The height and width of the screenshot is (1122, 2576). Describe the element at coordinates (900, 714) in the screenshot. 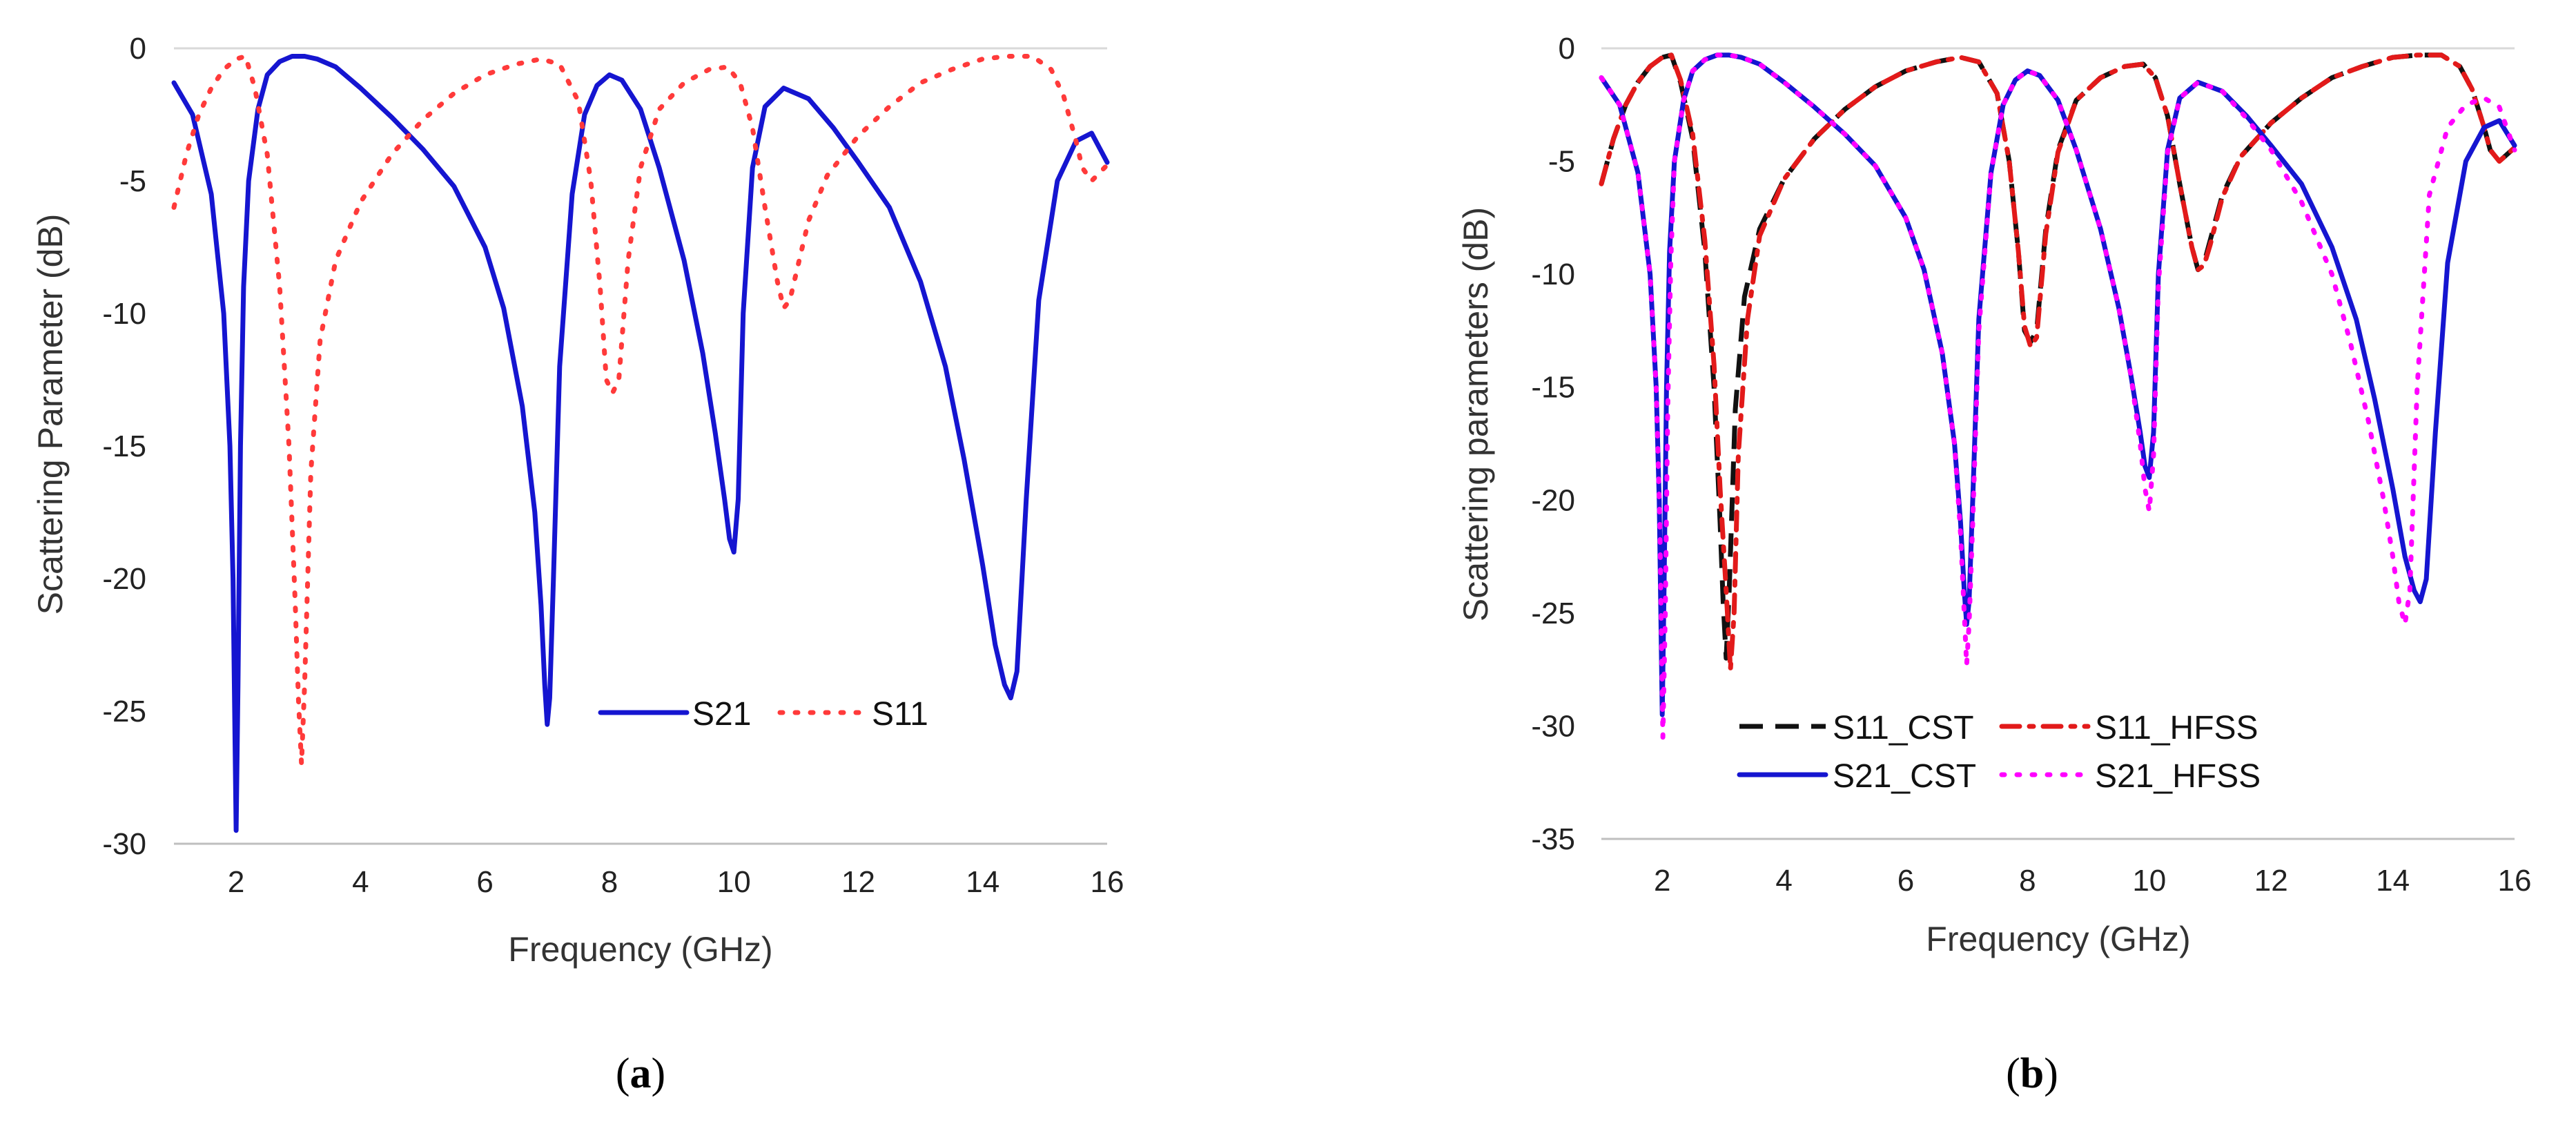

I see `legend-label-s11: S11` at that location.